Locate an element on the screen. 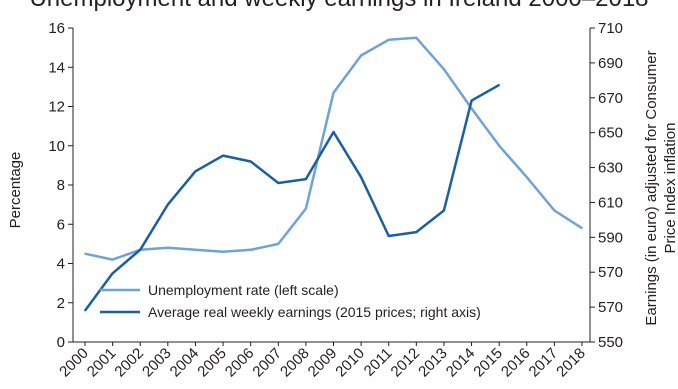 The width and height of the screenshot is (678, 389). left-axis-ticks: 0 2 4 6 8 10 12 14 16 is located at coordinates (60, 185).